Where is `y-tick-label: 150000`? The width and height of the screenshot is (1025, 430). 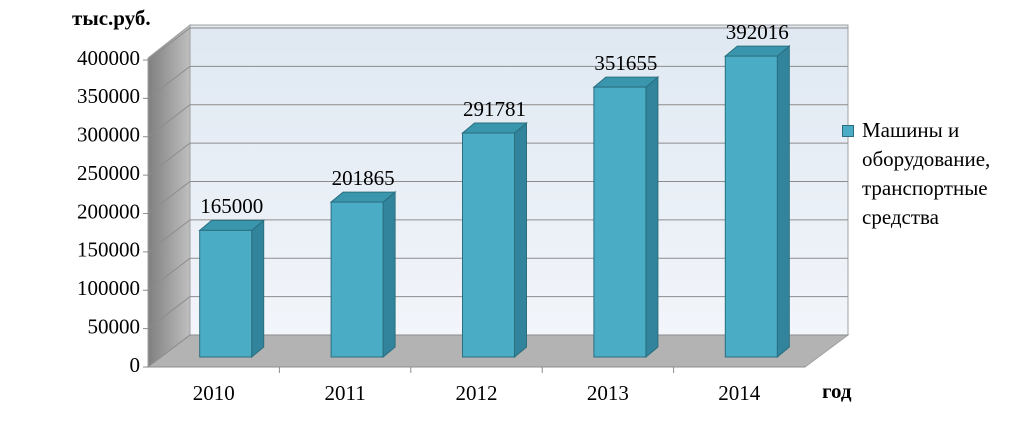
y-tick-label: 150000 is located at coordinates (108, 250).